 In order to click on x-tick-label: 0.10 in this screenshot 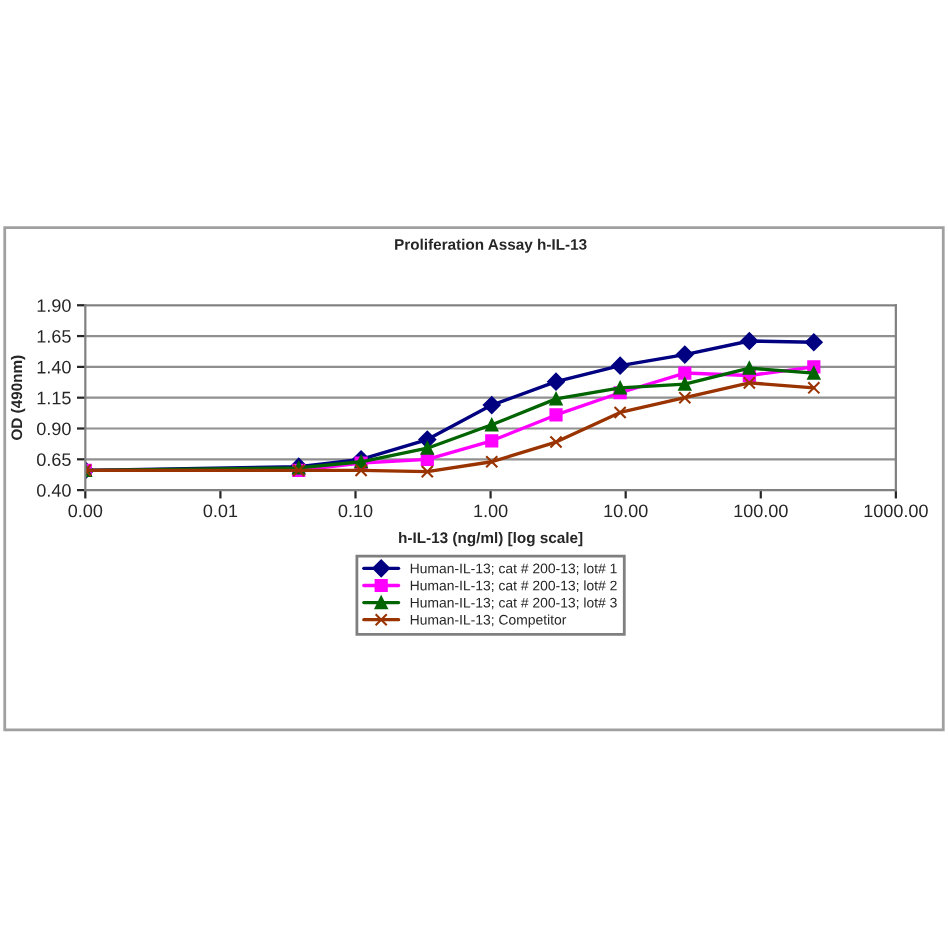, I will do `click(355, 511)`.